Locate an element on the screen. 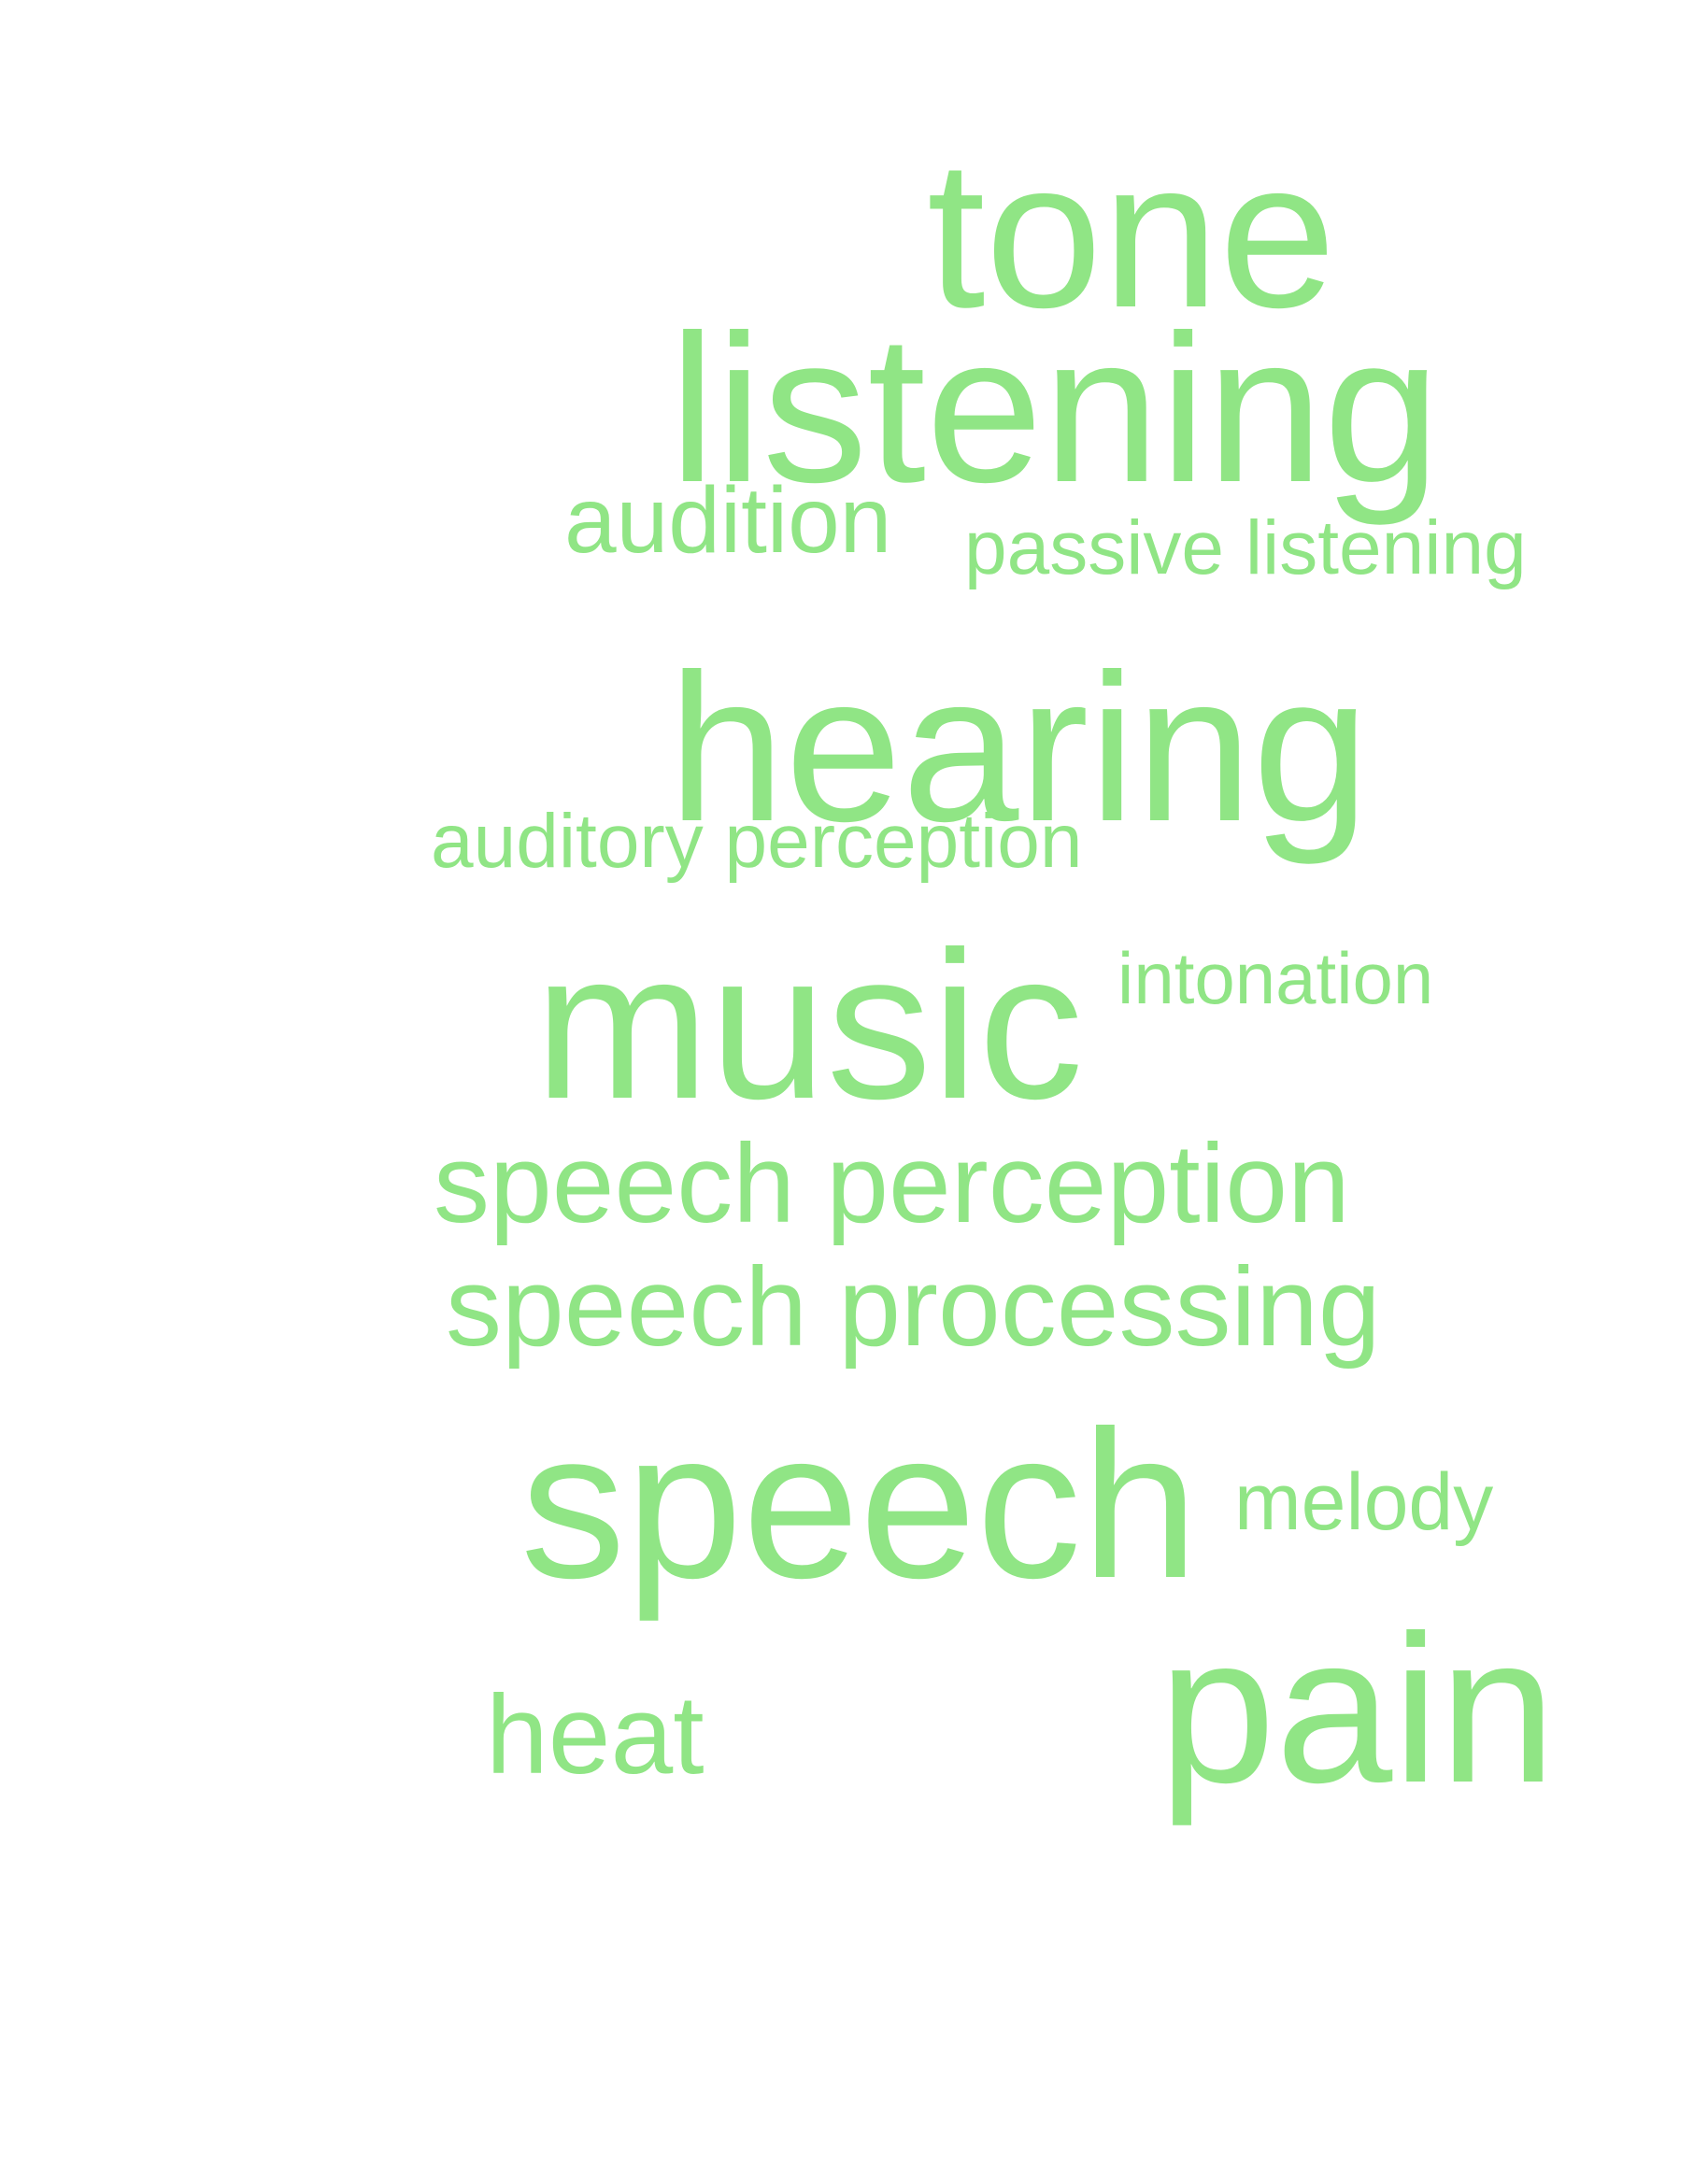  word-melody: melody is located at coordinates (1364, 1502).